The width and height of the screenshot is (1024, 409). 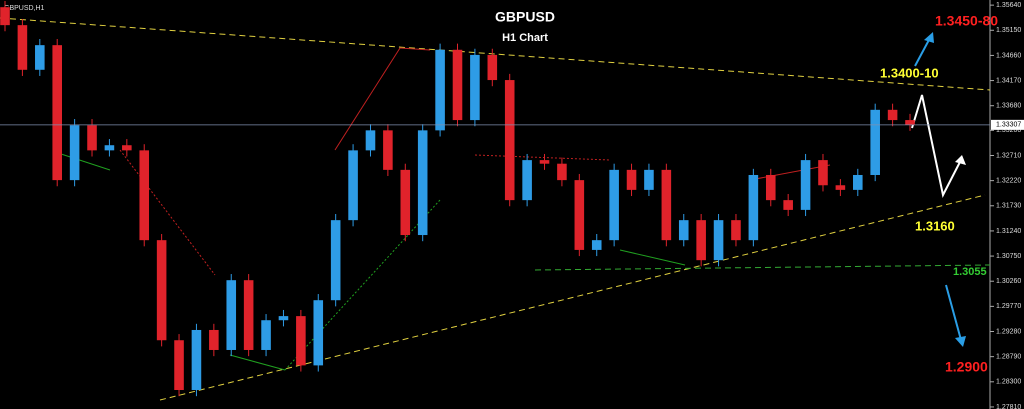 I want to click on y-tick-label: 1.32220, so click(x=1008, y=180).